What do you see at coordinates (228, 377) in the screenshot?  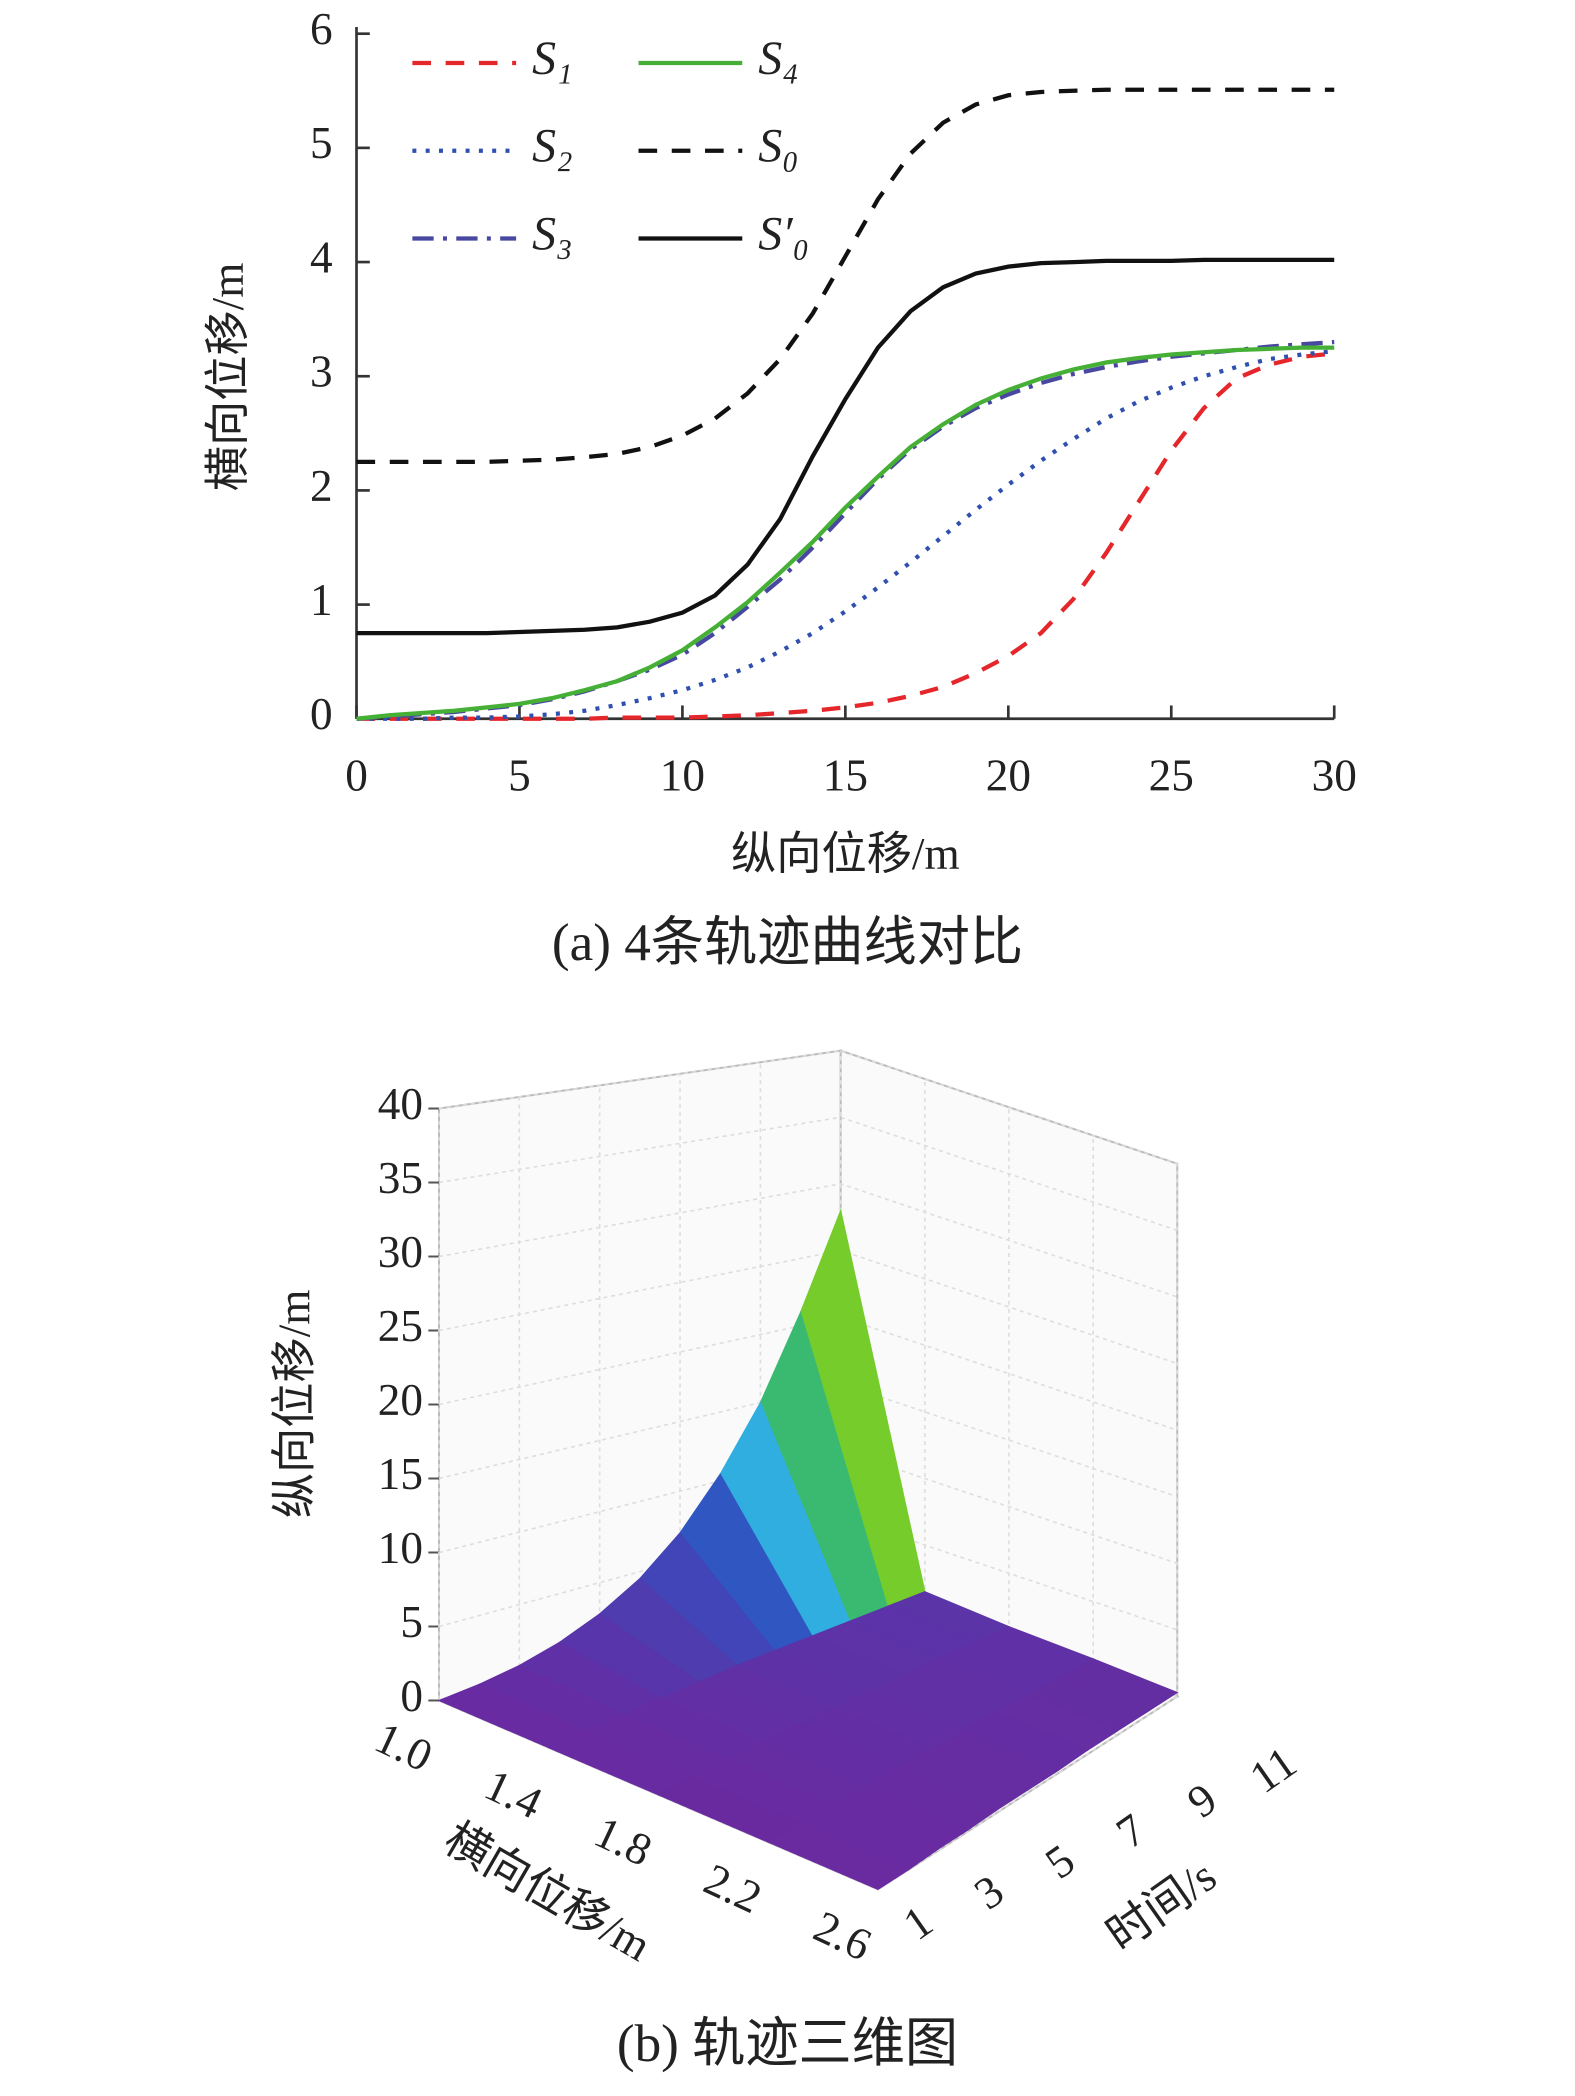 I see `y-axis-title: 横向位移/m` at bounding box center [228, 377].